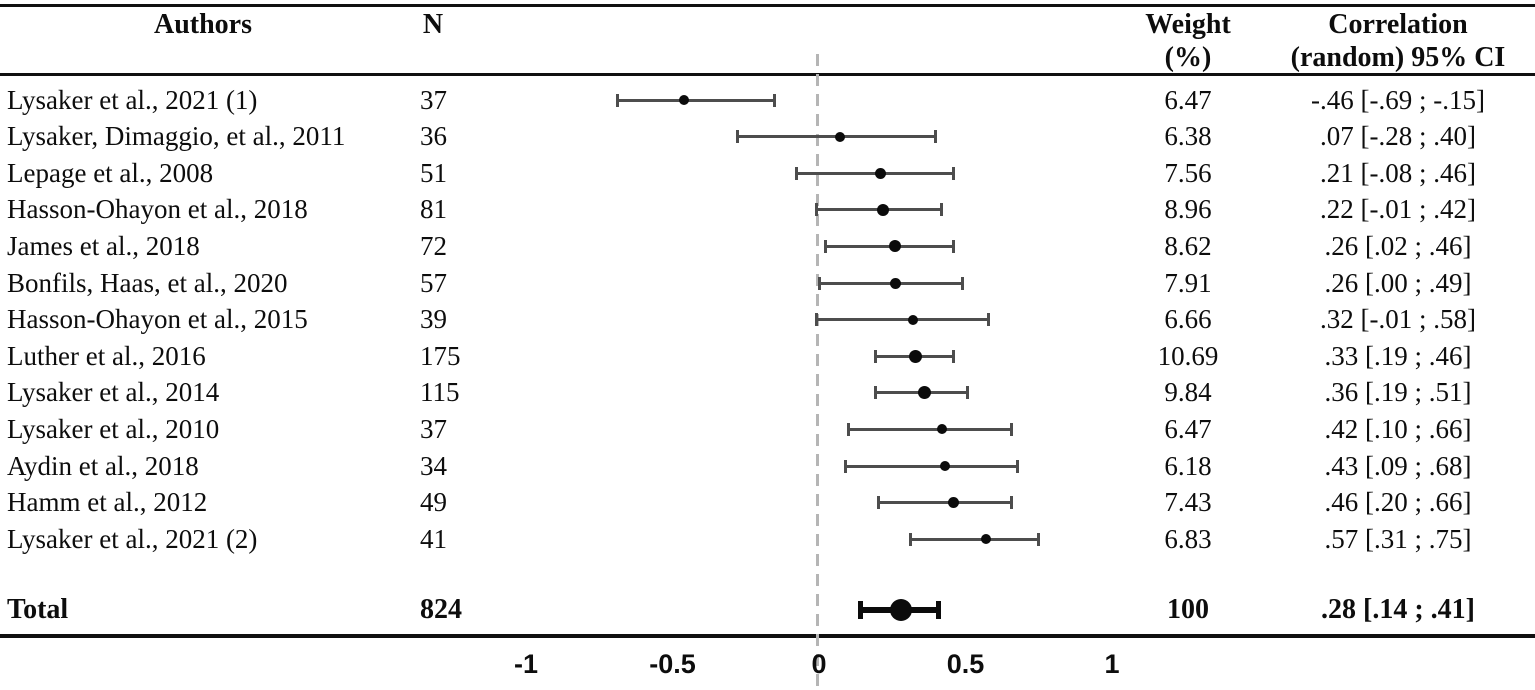 The height and width of the screenshot is (690, 1535). Describe the element at coordinates (767, 74) in the screenshot. I see `header-rule` at that location.